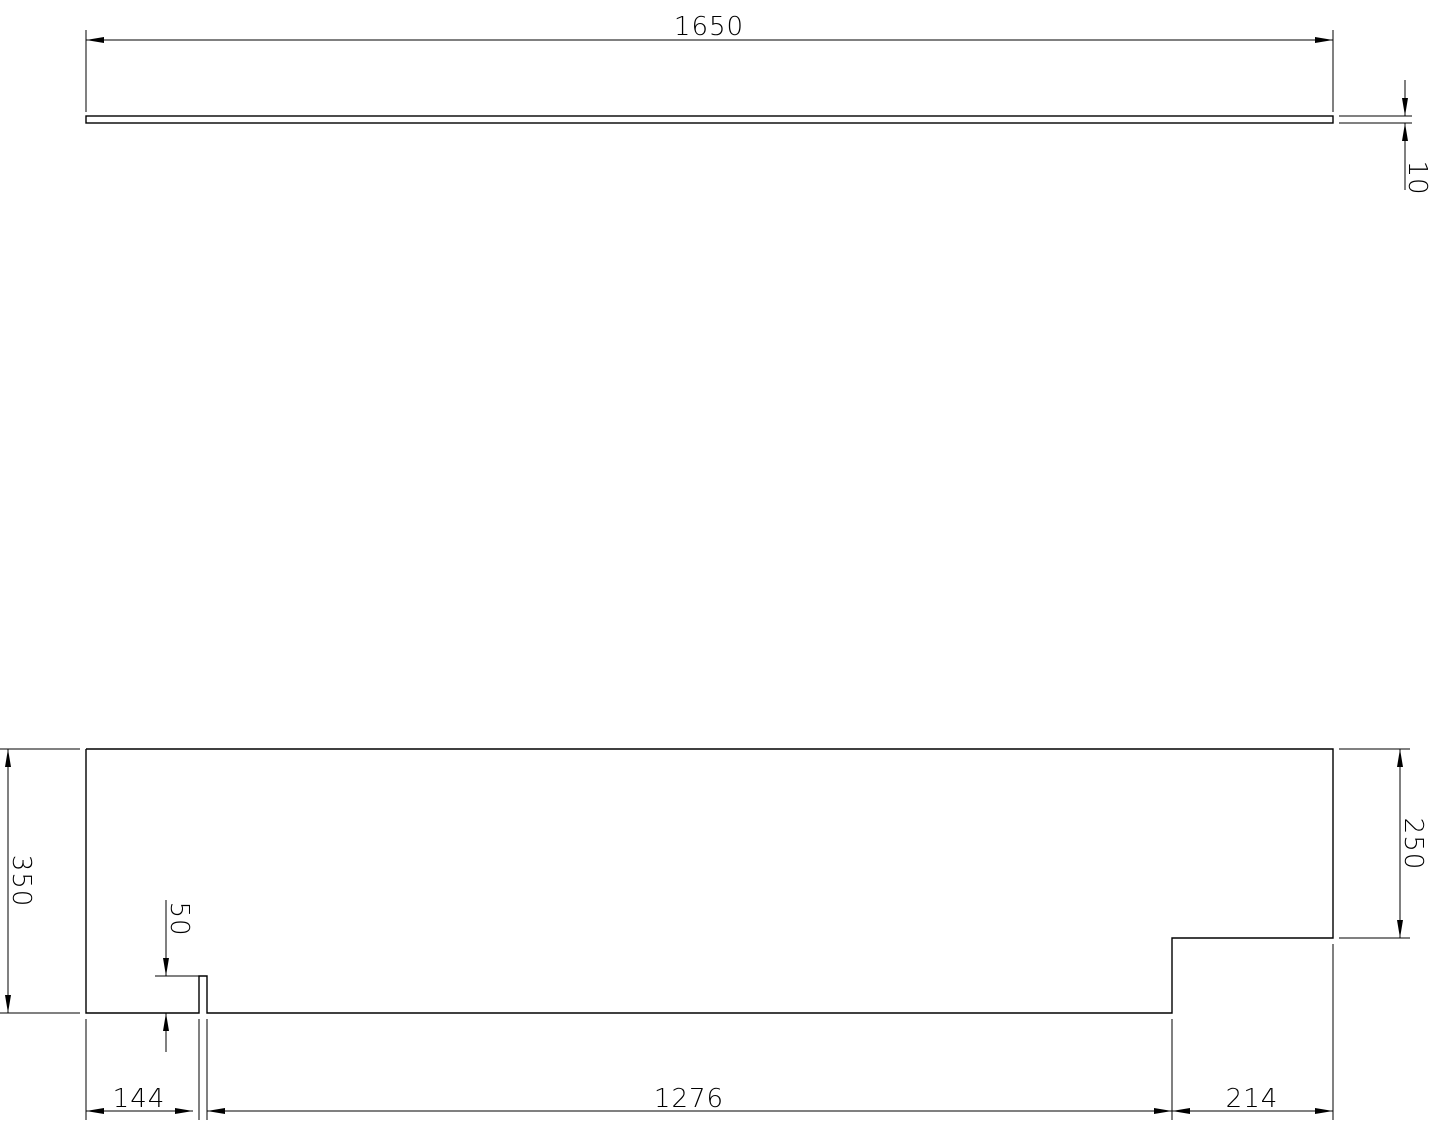 Image resolution: width=1445 pixels, height=1121 pixels. I want to click on arrowhead-left-segment-end, so click(184, 1111).